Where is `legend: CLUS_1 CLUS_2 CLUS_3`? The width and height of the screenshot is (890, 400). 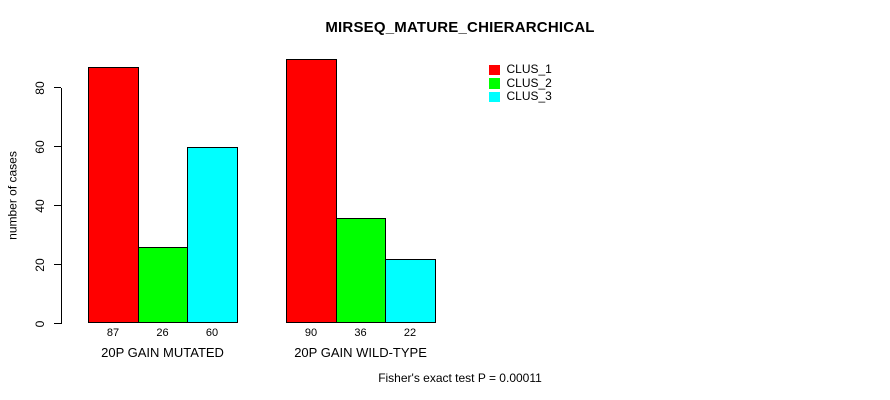 legend: CLUS_1 CLUS_2 CLUS_3 is located at coordinates (520, 83).